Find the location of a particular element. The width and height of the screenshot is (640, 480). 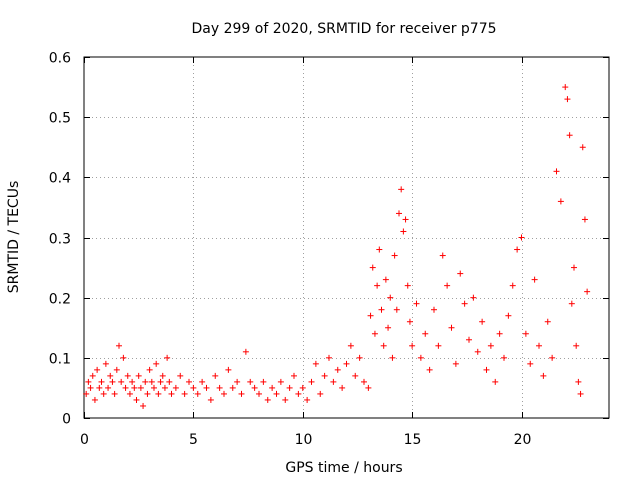

x-tick-label: 5 is located at coordinates (193, 440).